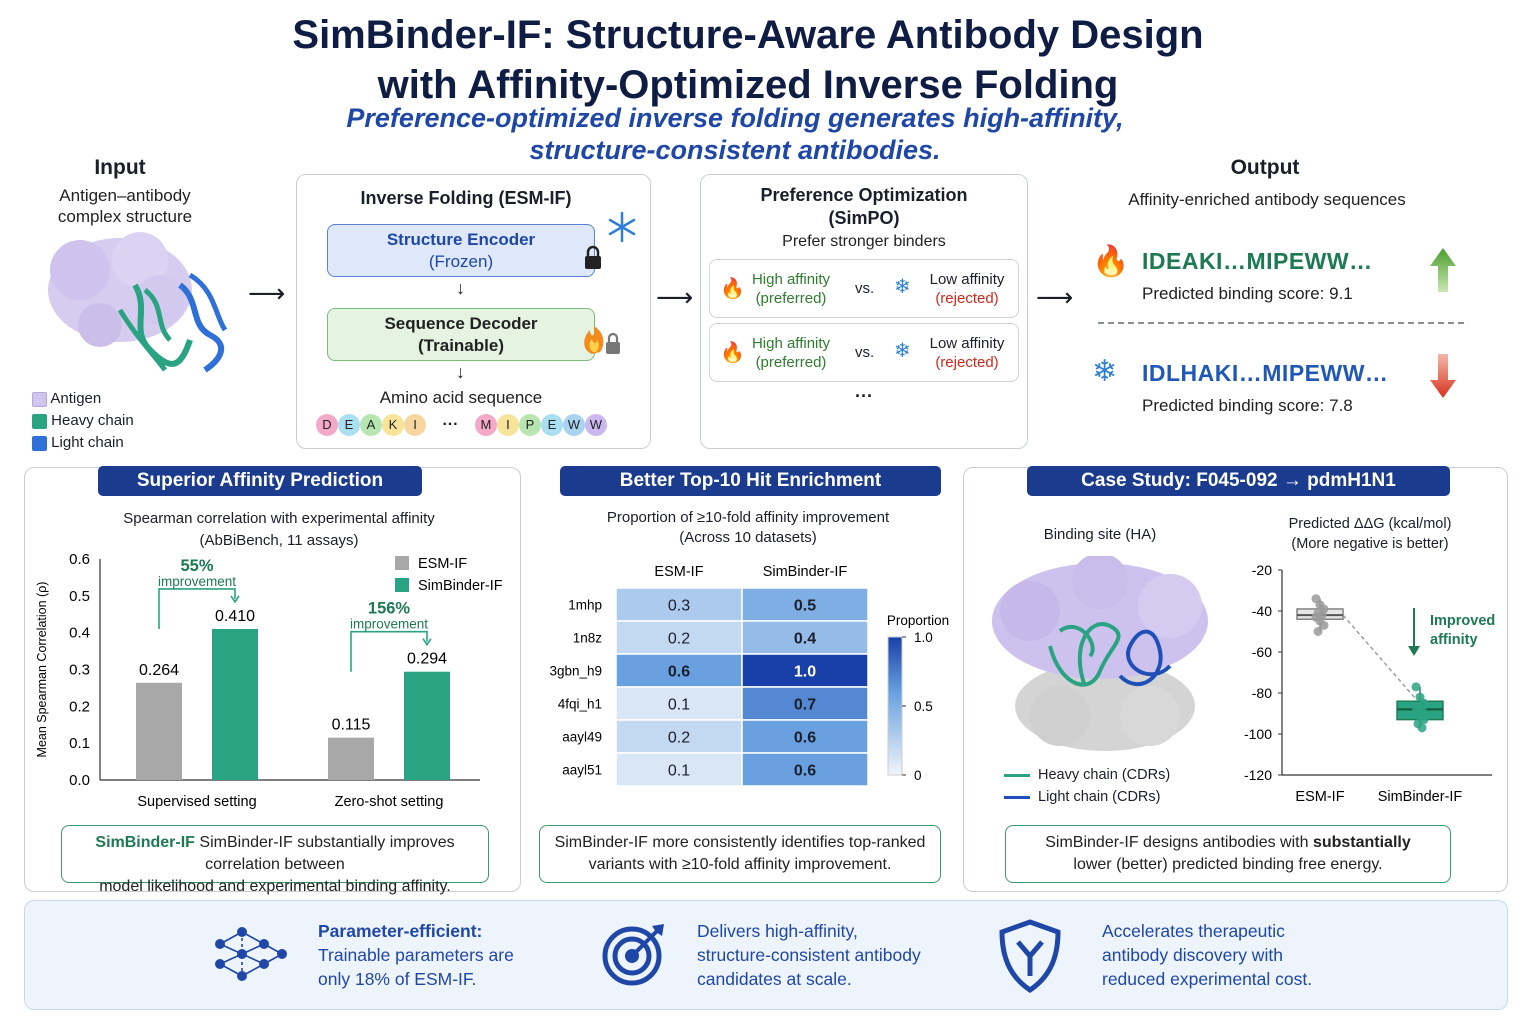 Image resolution: width=1536 pixels, height=1024 pixels. What do you see at coordinates (400, 931) in the screenshot?
I see `benefit-1-title: Parameter-efficient:` at bounding box center [400, 931].